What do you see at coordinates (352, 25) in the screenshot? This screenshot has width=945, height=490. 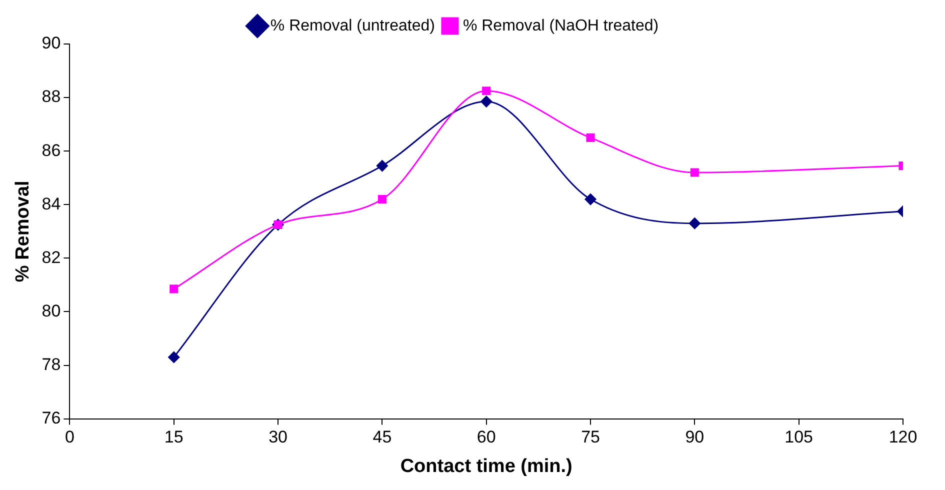 I see `legend-label: % Removal (untreated)` at bounding box center [352, 25].